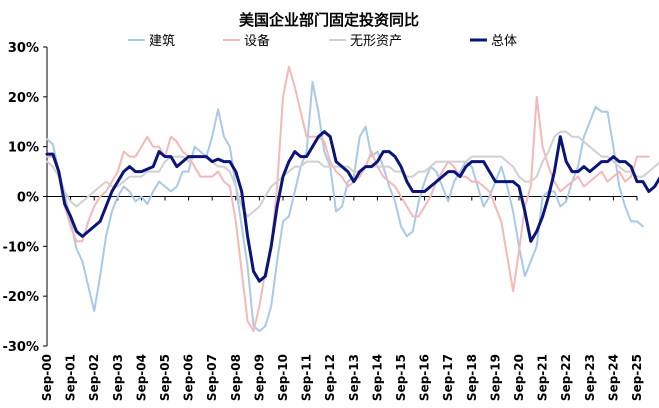 Image resolution: width=659 pixels, height=408 pixels. Describe the element at coordinates (307, 377) in the screenshot. I see `x-tick-label: Sep-11` at that location.